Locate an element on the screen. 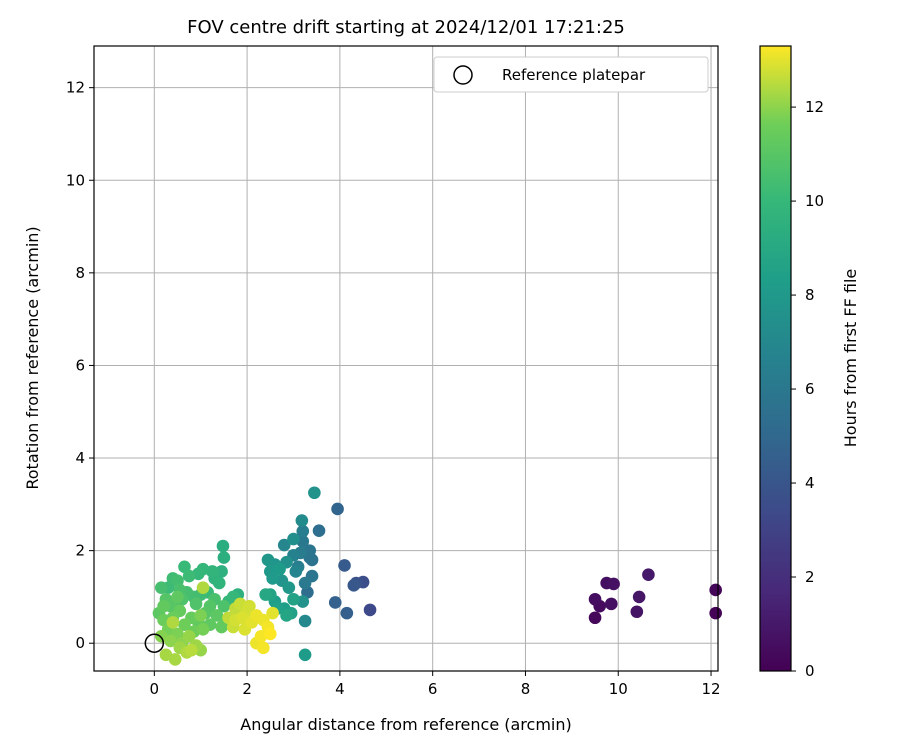 This screenshot has height=750, width=900. legend-marker-icon is located at coordinates (463, 75).